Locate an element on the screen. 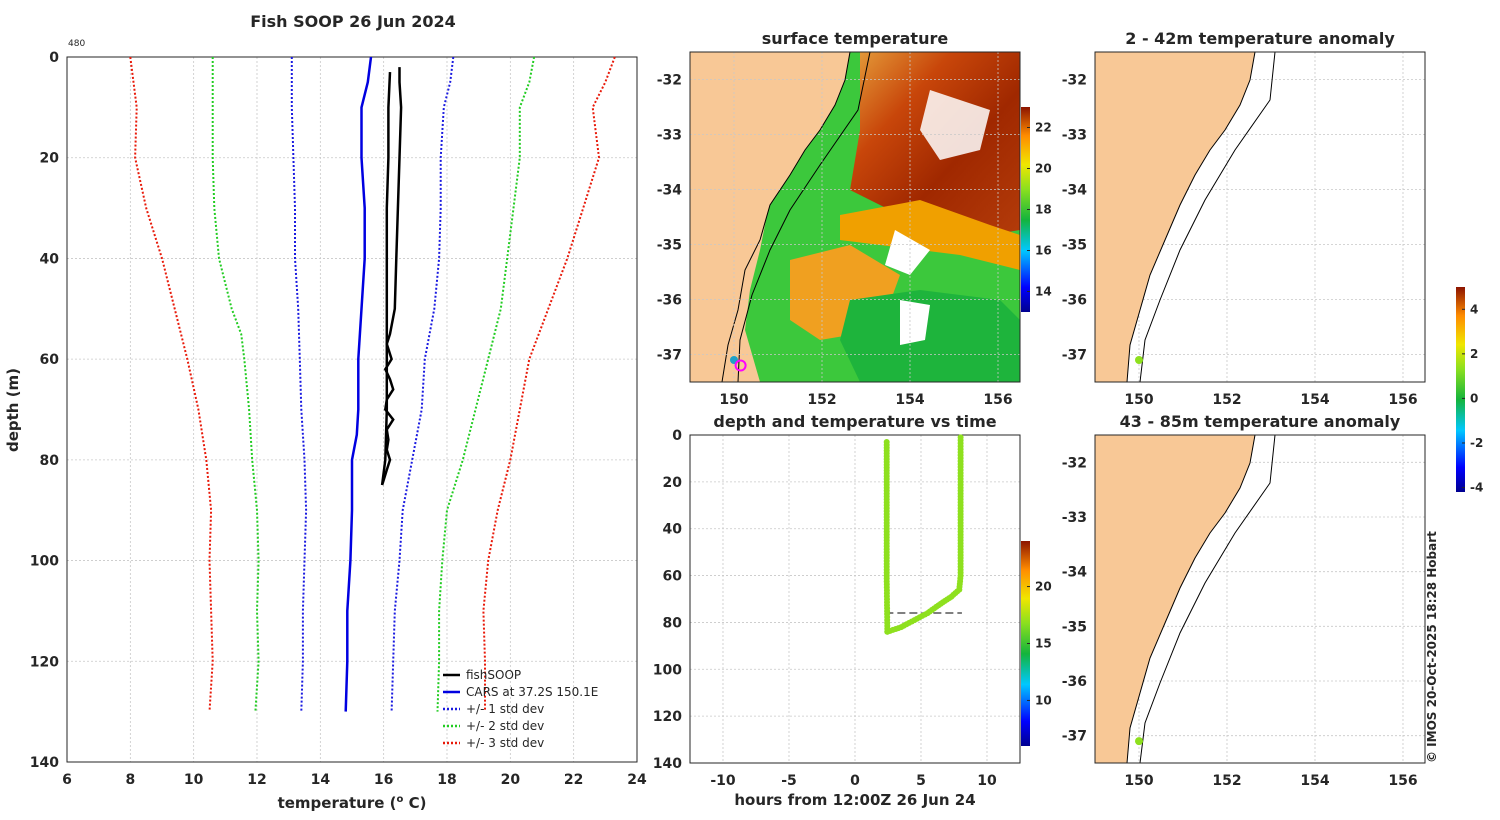 The image size is (1500, 820). legend-label-std2: +/- 2 std dev is located at coordinates (505, 726).